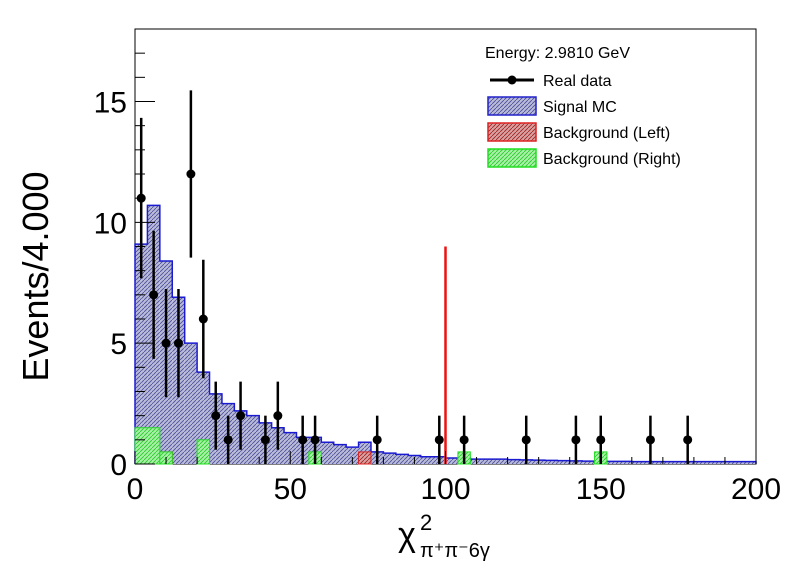  Describe the element at coordinates (756, 489) in the screenshot. I see `x-tick-label: 200` at that location.